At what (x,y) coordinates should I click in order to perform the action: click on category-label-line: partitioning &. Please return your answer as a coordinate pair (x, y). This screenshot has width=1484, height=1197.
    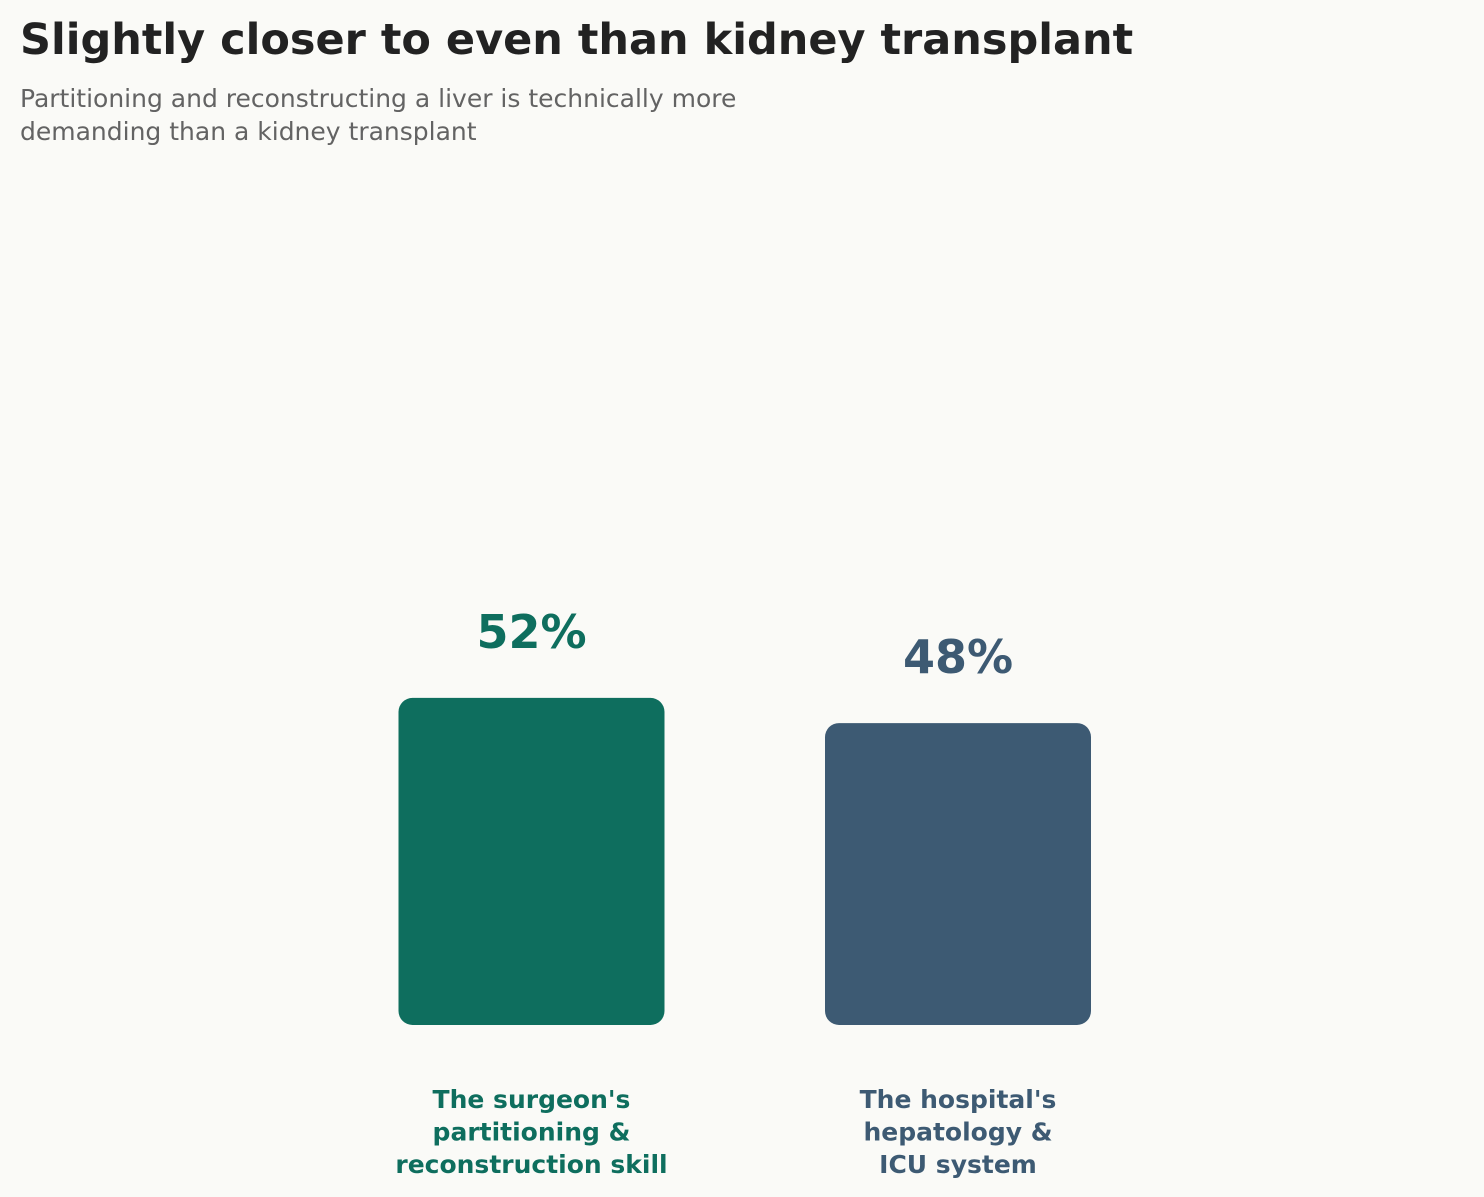
    Looking at the image, I should click on (532, 1132).